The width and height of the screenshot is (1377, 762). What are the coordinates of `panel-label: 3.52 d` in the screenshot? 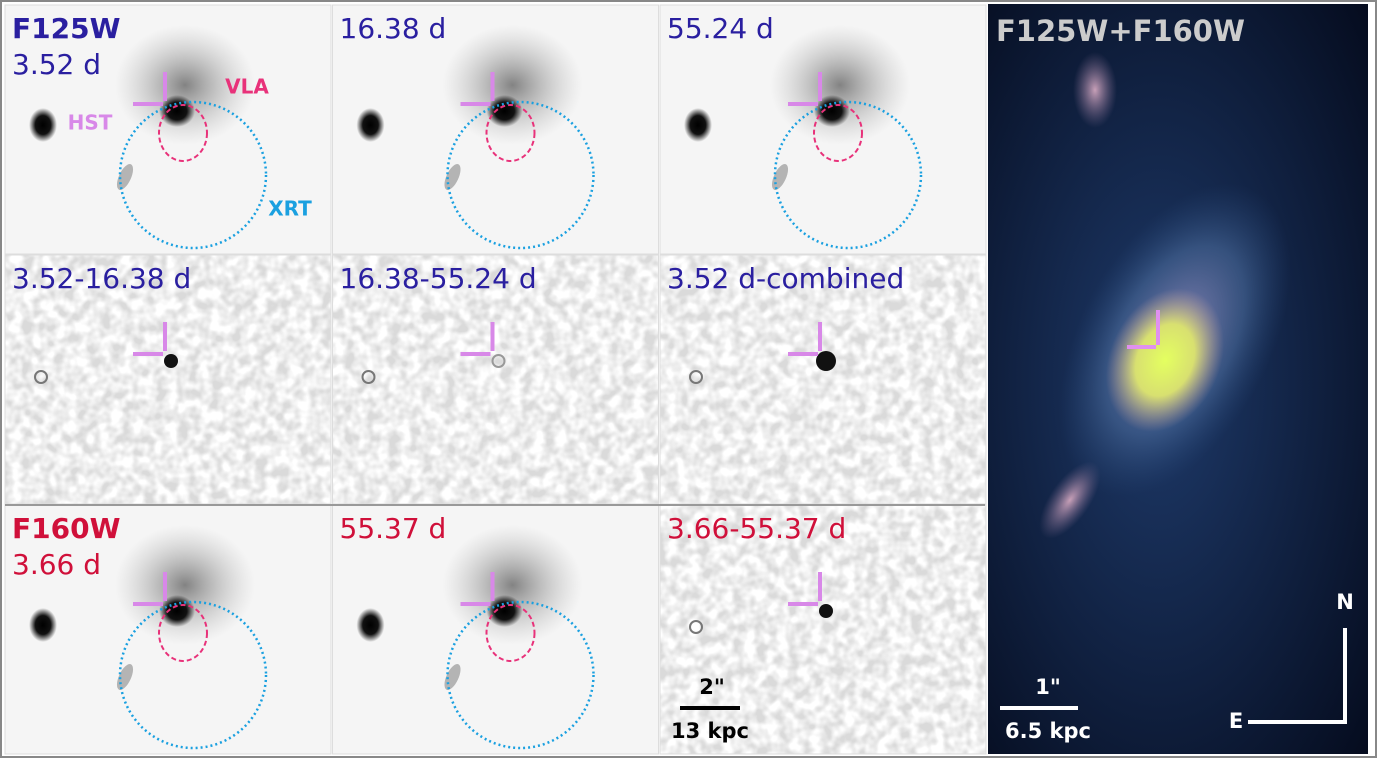 It's located at (56, 64).